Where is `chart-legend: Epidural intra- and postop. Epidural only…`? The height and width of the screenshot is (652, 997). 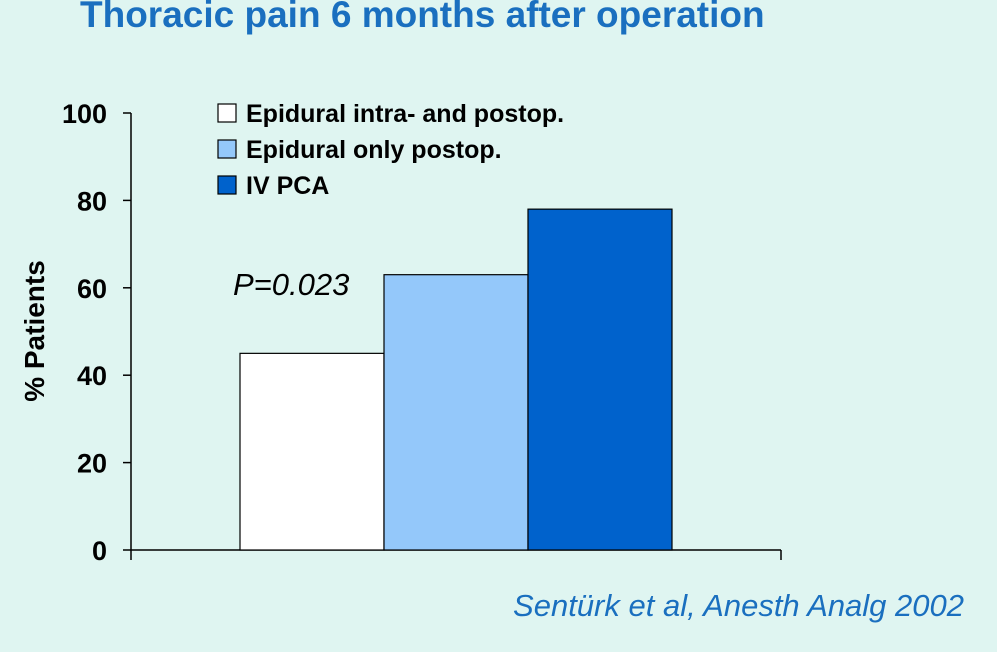 chart-legend: Epidural intra- and postop. Epidural only… is located at coordinates (390, 150).